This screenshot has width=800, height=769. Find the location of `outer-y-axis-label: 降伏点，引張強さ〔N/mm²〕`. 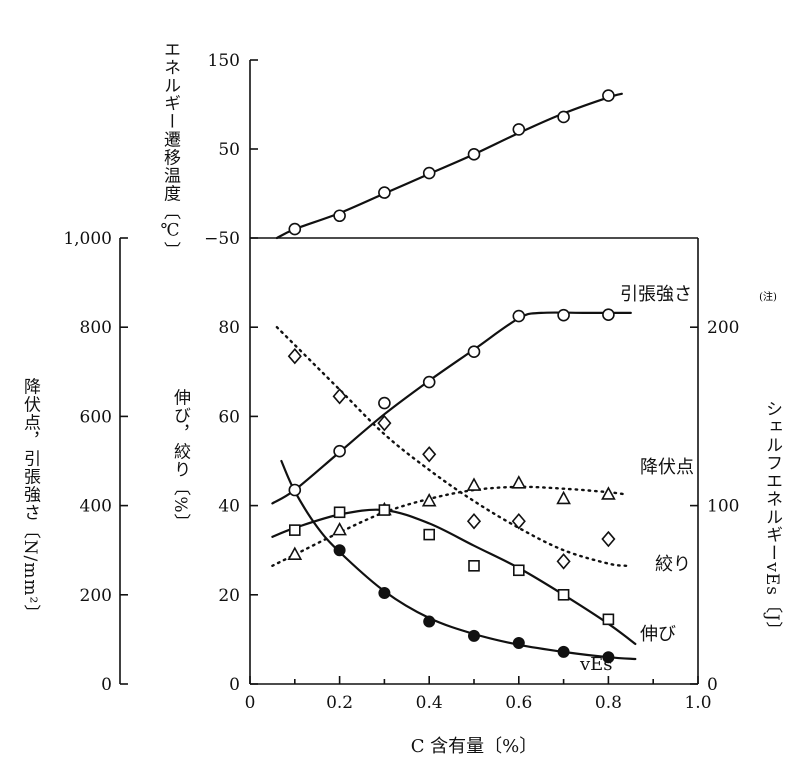

outer-y-axis-label: 降伏点，引張強さ〔N/mm²〕 is located at coordinates (30, 500).